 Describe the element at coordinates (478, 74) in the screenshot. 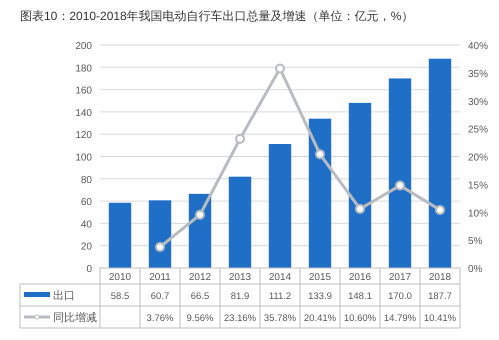

I see `y2-tick-label: 35%` at that location.